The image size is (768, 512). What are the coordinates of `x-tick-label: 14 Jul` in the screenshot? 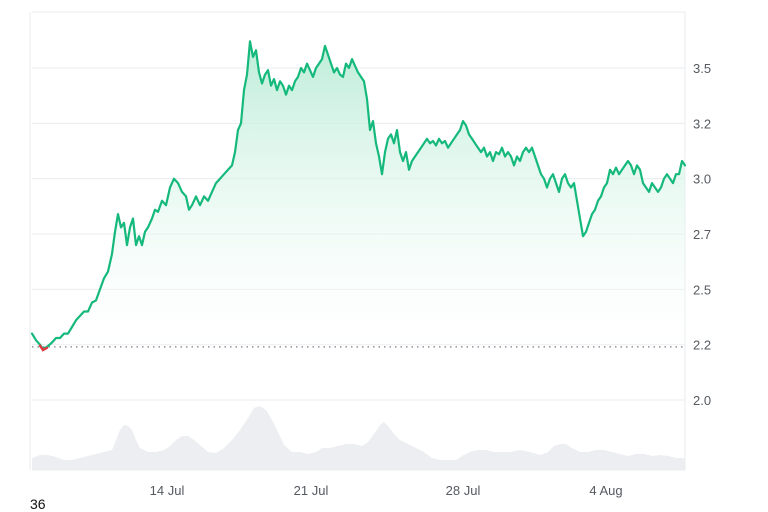 It's located at (167, 490).